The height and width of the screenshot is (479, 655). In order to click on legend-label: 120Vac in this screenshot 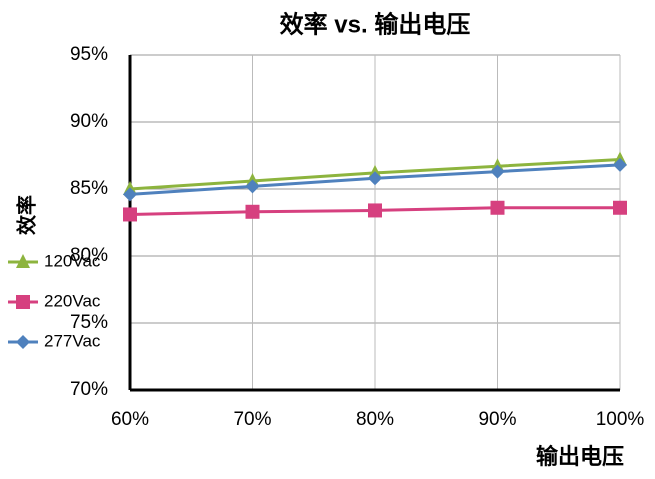, I will do `click(72, 260)`.